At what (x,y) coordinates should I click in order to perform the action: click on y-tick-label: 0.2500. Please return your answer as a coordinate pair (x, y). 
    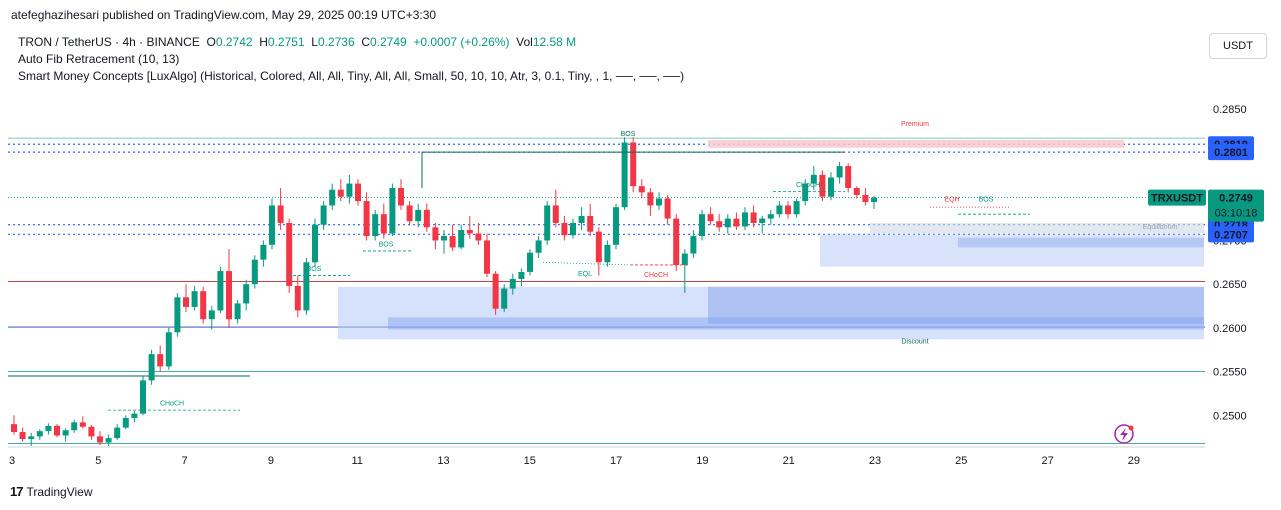
    Looking at the image, I should click on (1230, 416).